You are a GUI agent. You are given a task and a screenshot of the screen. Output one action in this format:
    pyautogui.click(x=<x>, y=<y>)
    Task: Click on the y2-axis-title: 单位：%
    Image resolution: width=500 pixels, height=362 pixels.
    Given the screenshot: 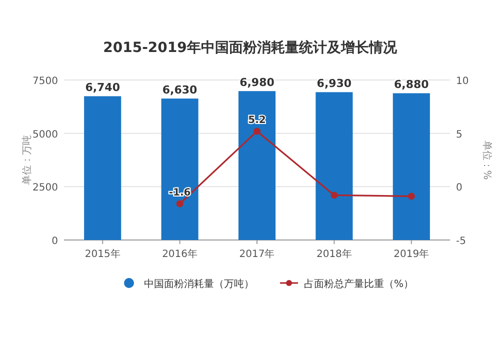 What is the action you would take?
    pyautogui.click(x=487, y=160)
    